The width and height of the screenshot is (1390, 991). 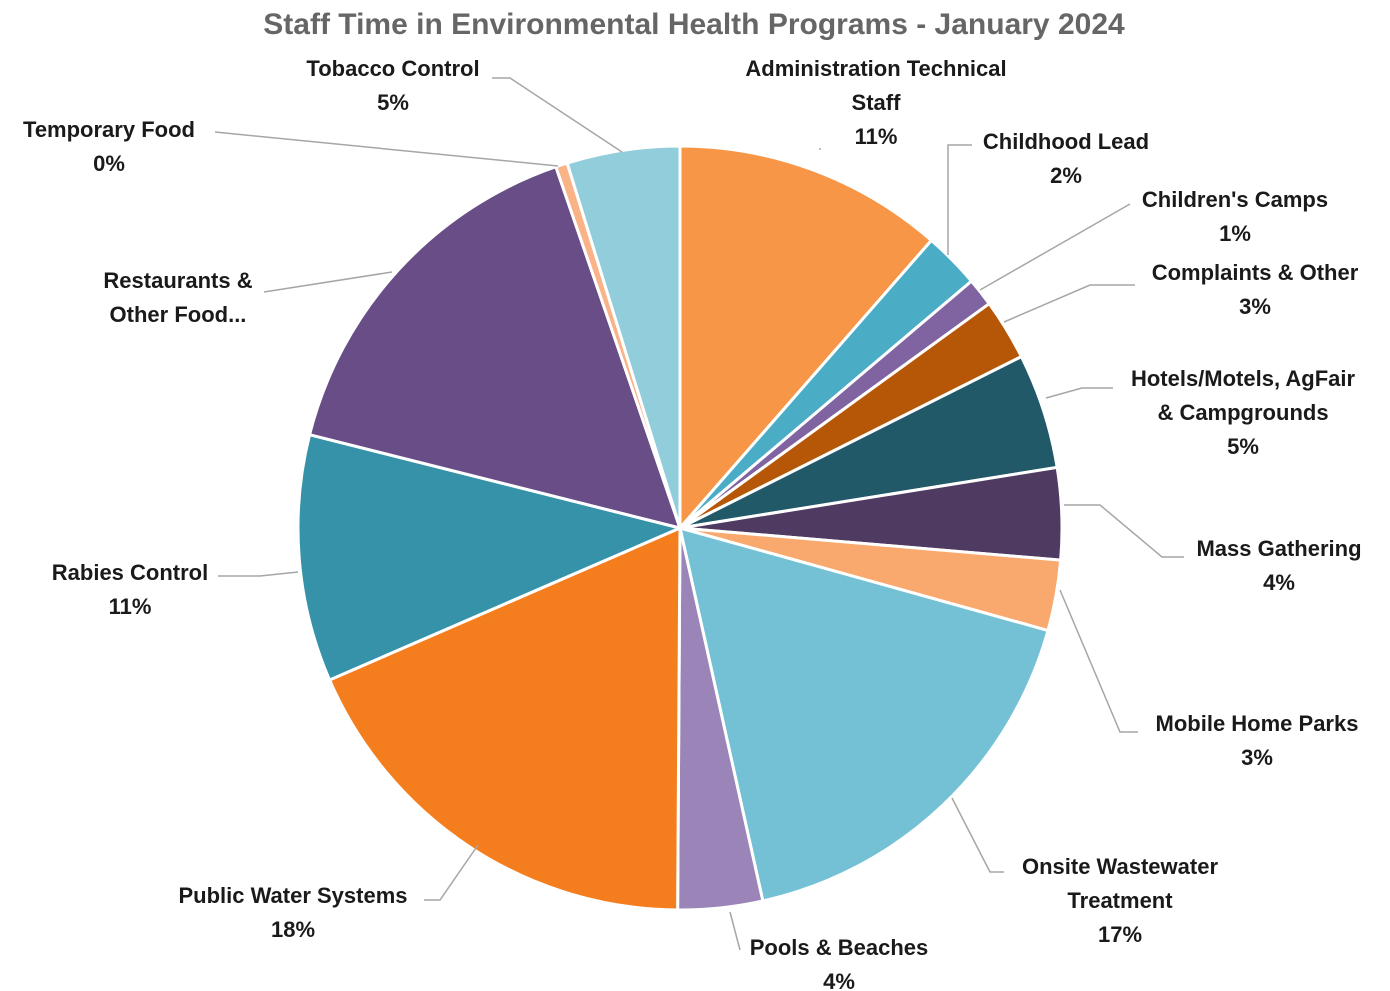 What do you see at coordinates (1120, 900) in the screenshot?
I see `slice-label: Onsite Wastewater Treatment 17%` at bounding box center [1120, 900].